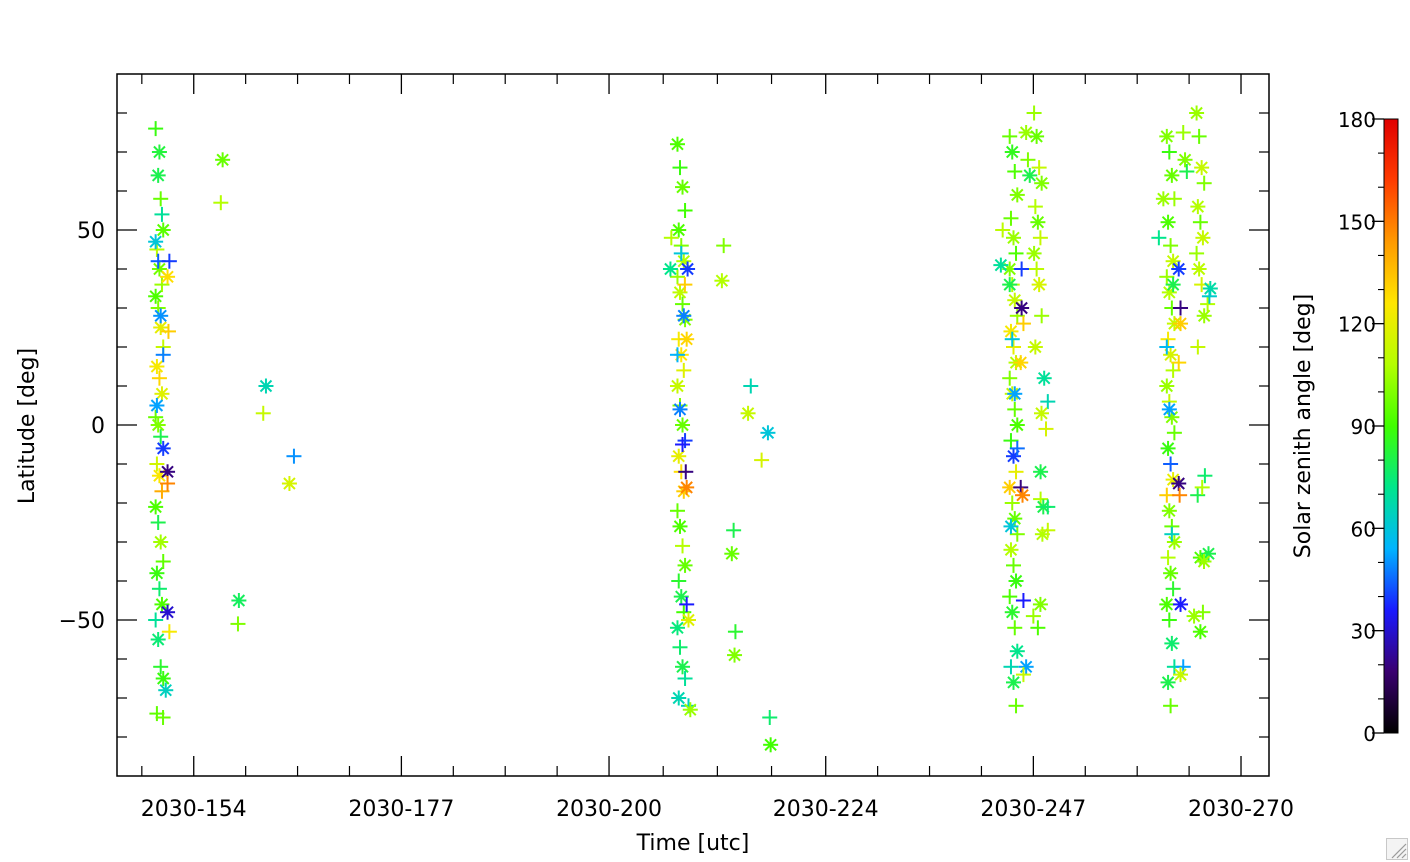 This screenshot has height=862, width=1410. I want to click on y-tick-label: −50, so click(82, 621).